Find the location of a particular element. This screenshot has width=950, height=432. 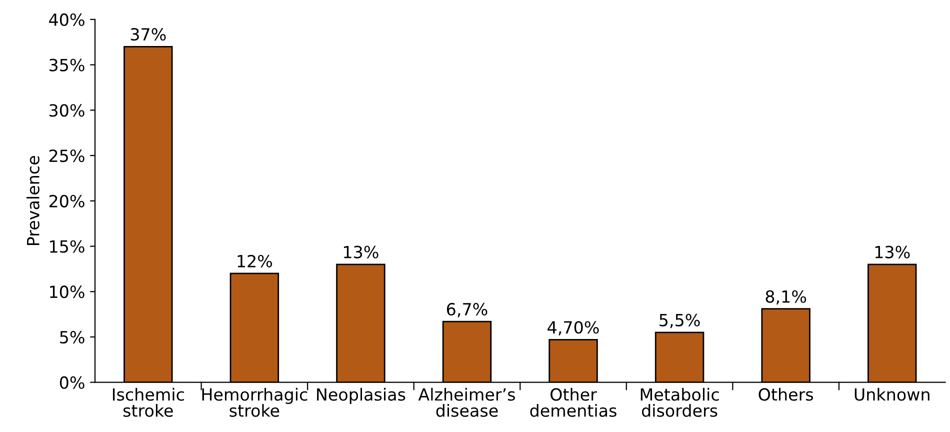

y-tick-label: 5% is located at coordinates (72, 337).